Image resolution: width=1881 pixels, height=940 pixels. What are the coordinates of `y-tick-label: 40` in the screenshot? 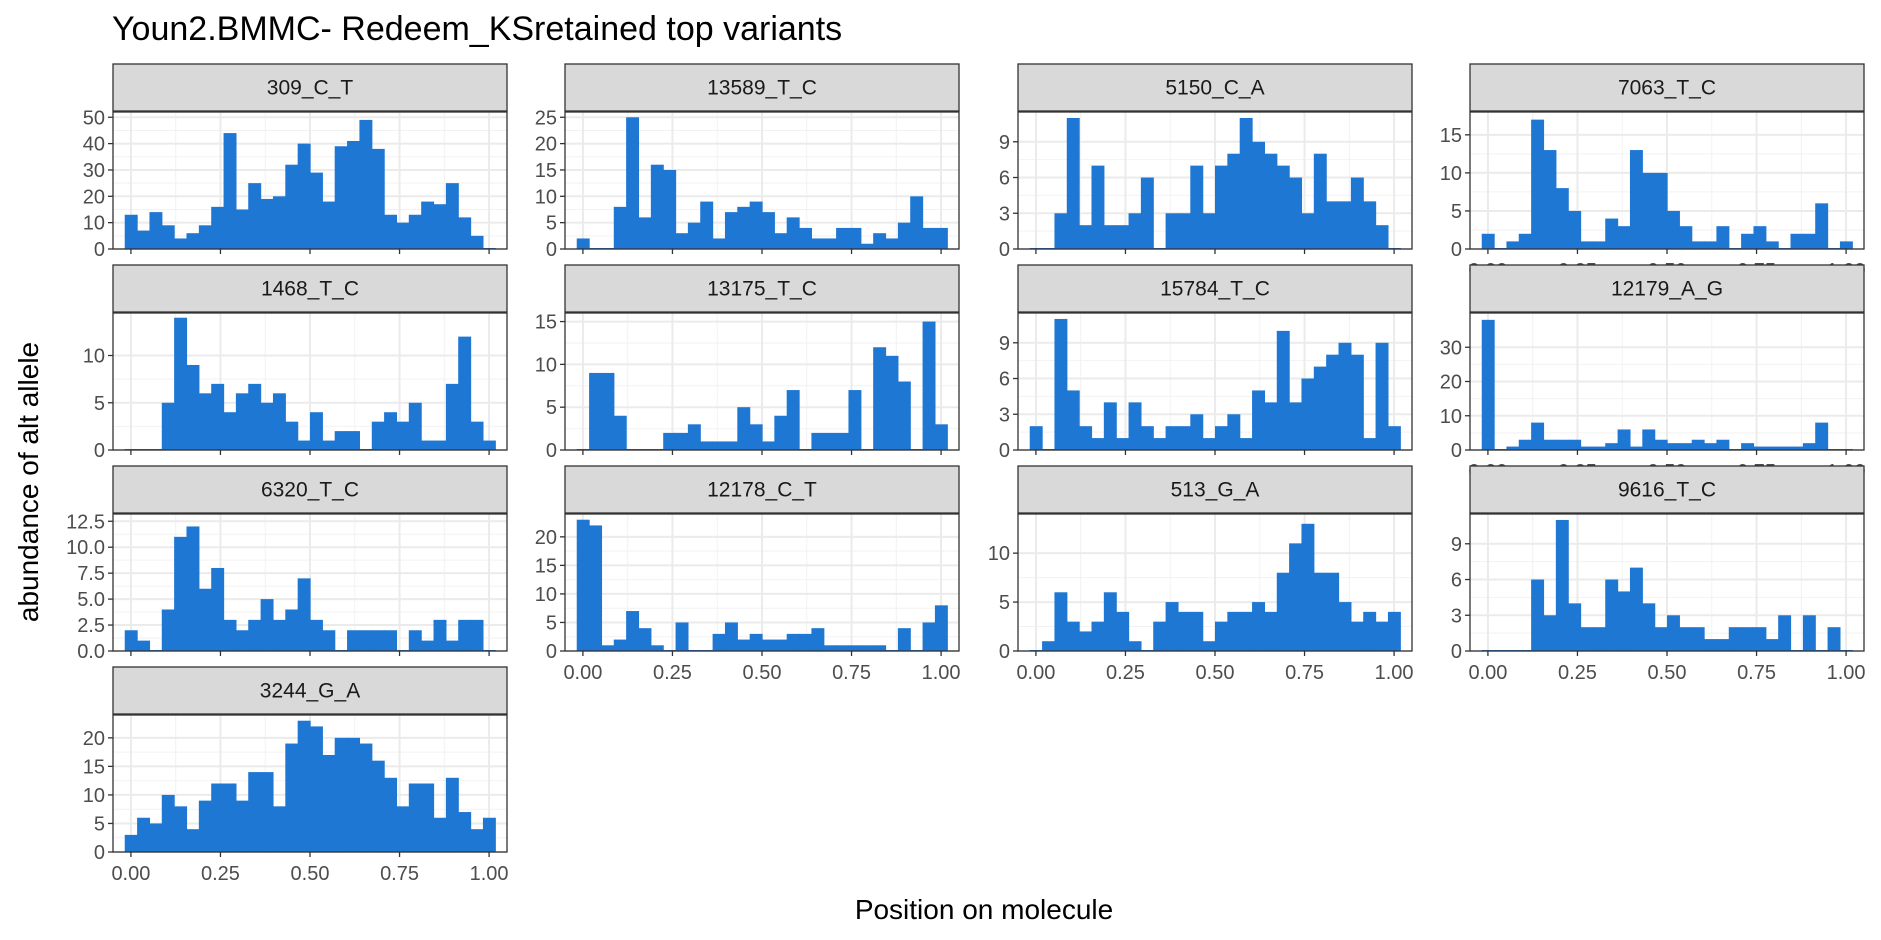 It's located at (94, 145).